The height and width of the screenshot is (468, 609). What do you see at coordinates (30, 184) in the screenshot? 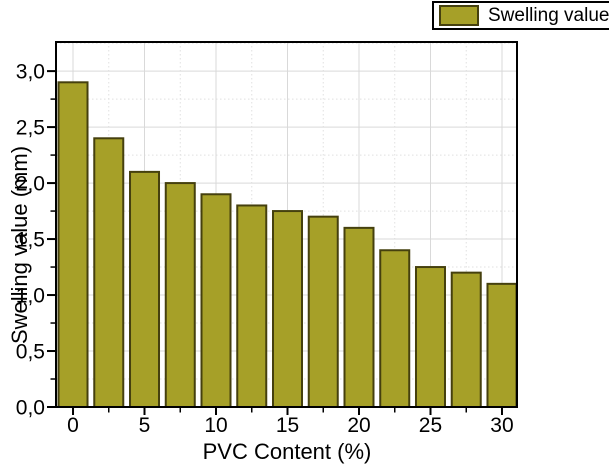
I see `y-tick-label: 2,0` at bounding box center [30, 184].